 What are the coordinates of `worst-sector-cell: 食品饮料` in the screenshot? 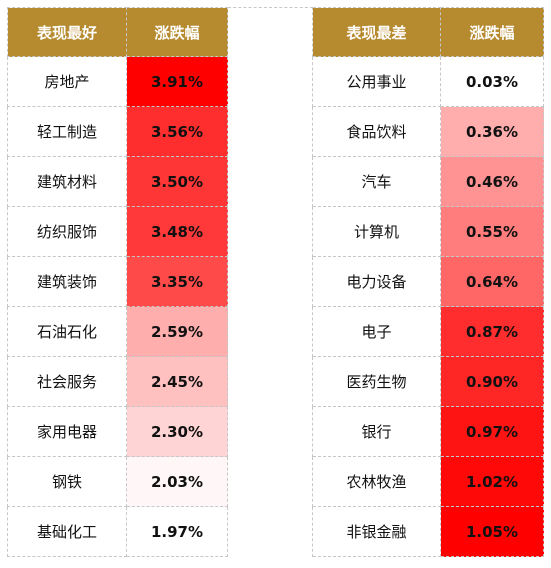 It's located at (376, 131).